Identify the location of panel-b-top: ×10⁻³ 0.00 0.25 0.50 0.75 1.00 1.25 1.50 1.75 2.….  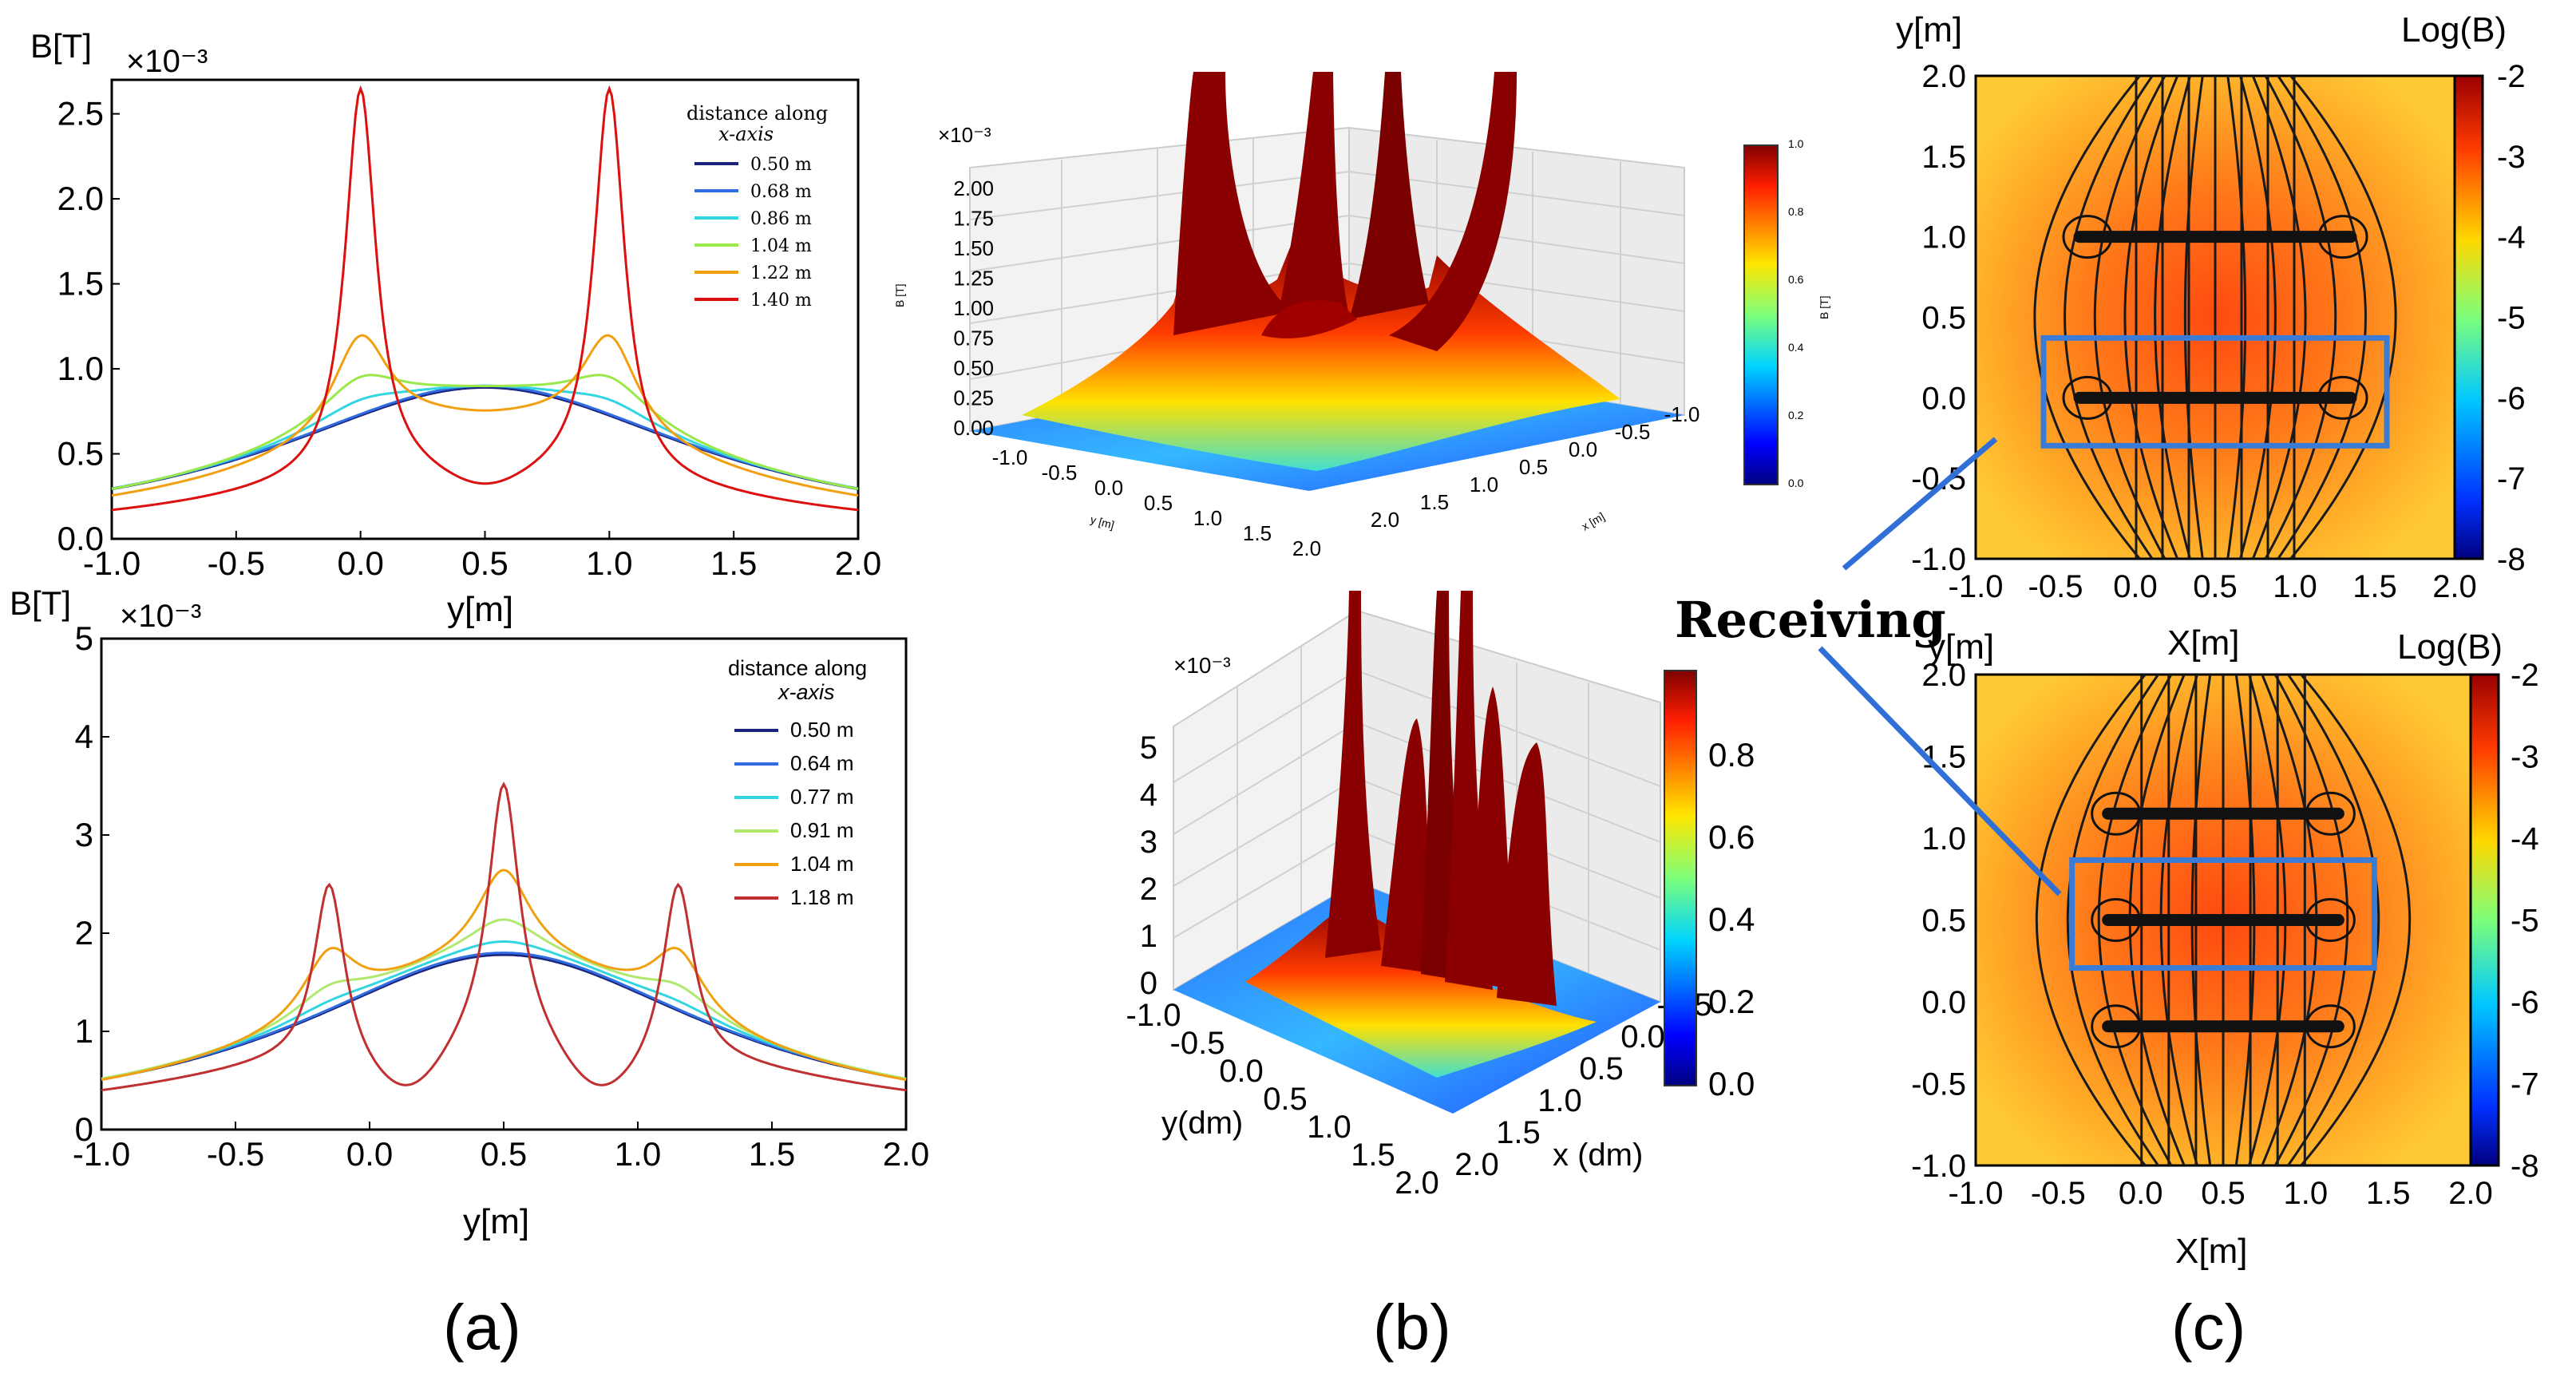
(1362, 316).